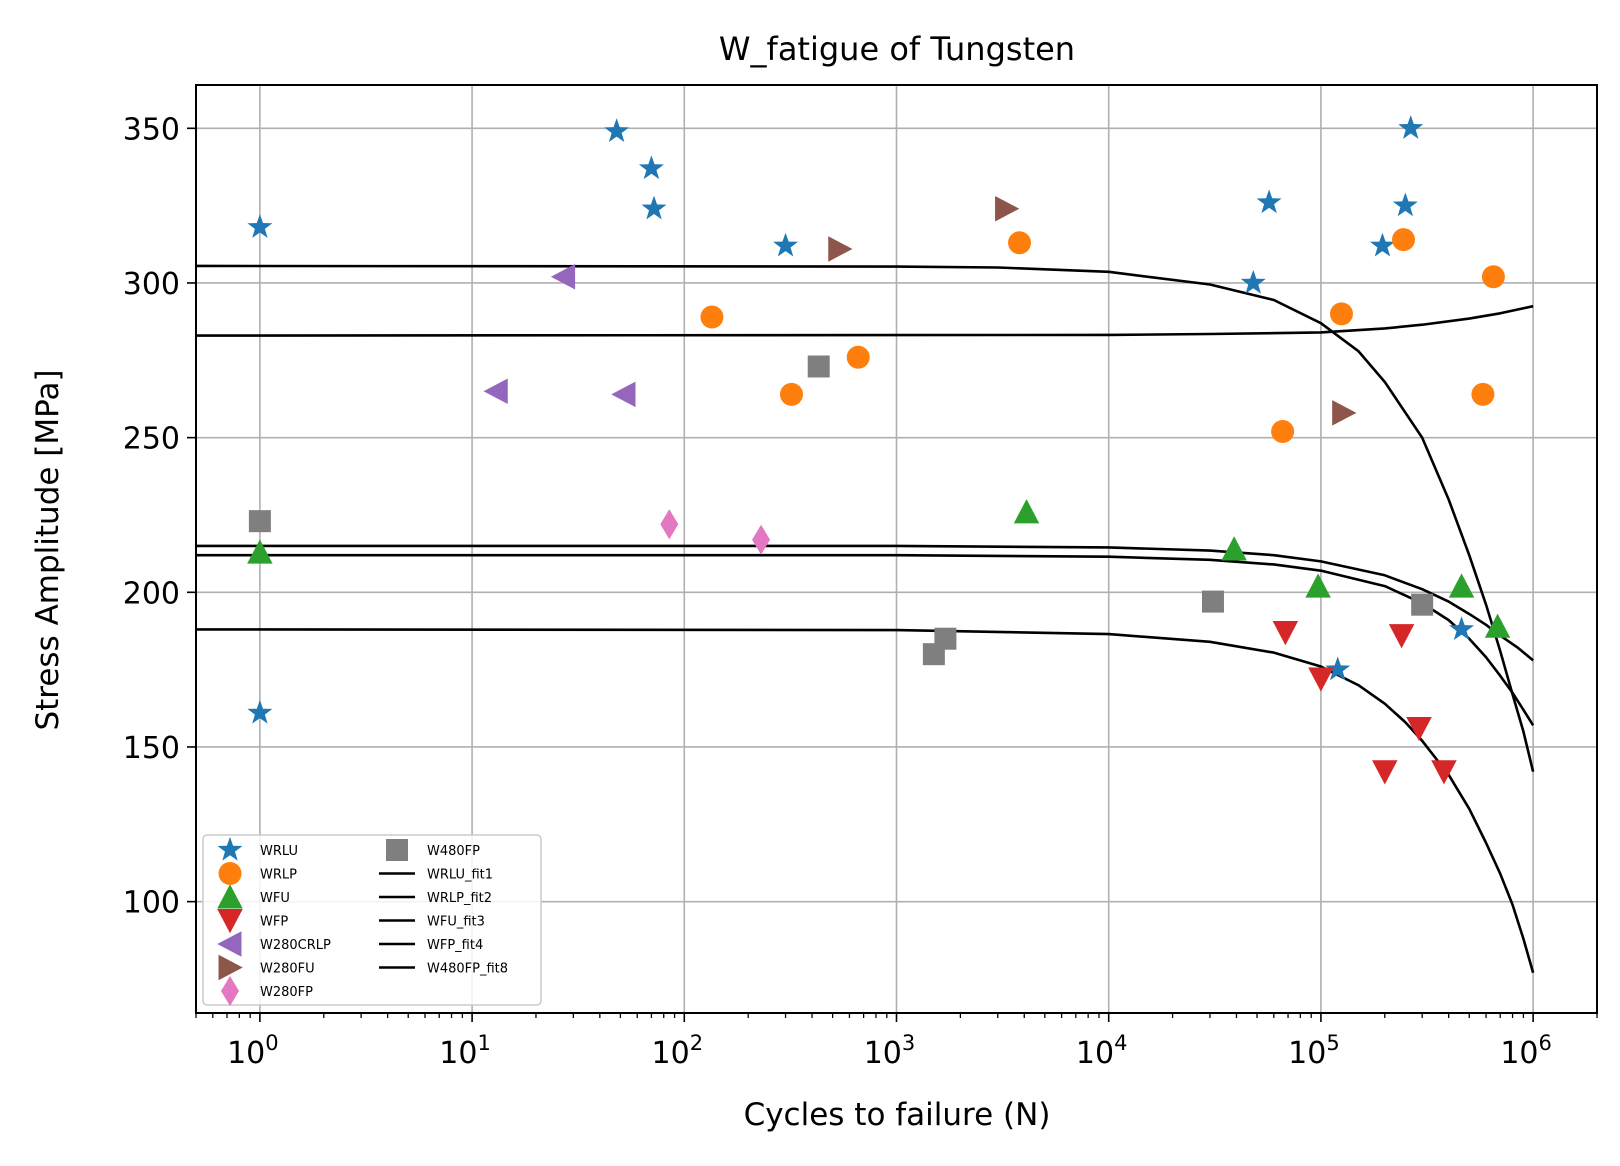 This screenshot has width=1620, height=1166. Describe the element at coordinates (1526, 1051) in the screenshot. I see `x-tick-label: 10⁶` at that location.